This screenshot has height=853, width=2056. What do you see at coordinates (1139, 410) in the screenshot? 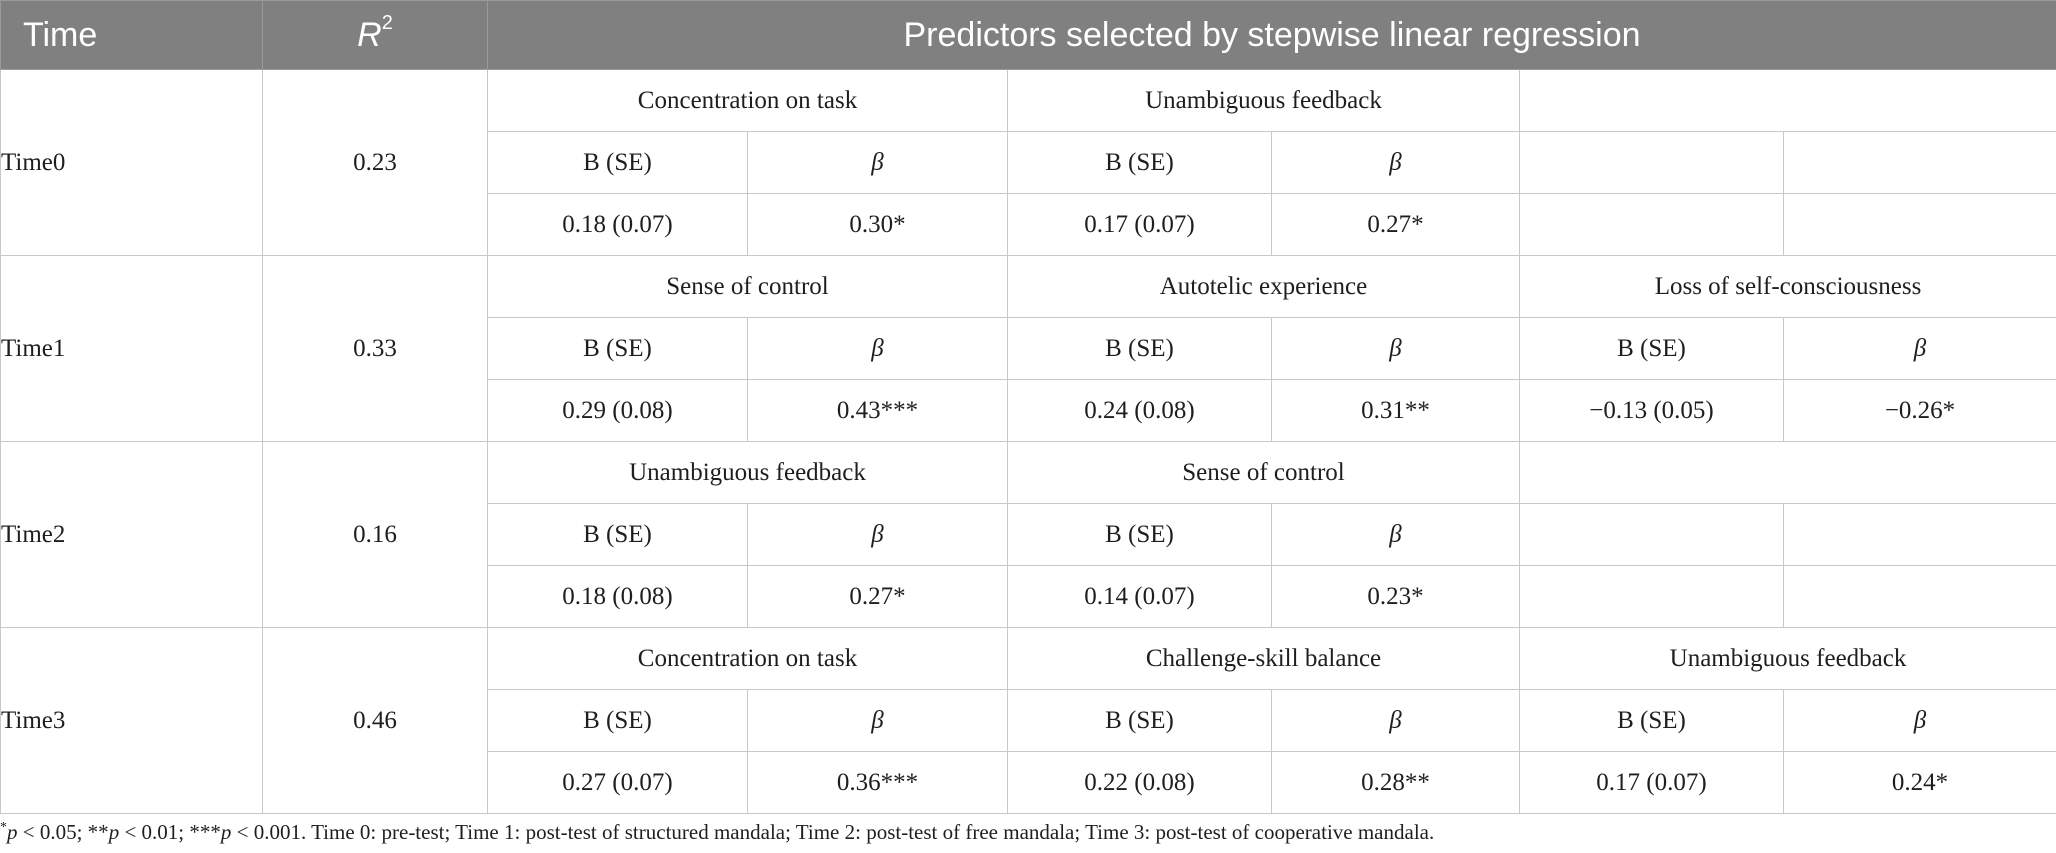
I see `b-se-value: 0.24 (0.08)` at bounding box center [1139, 410].